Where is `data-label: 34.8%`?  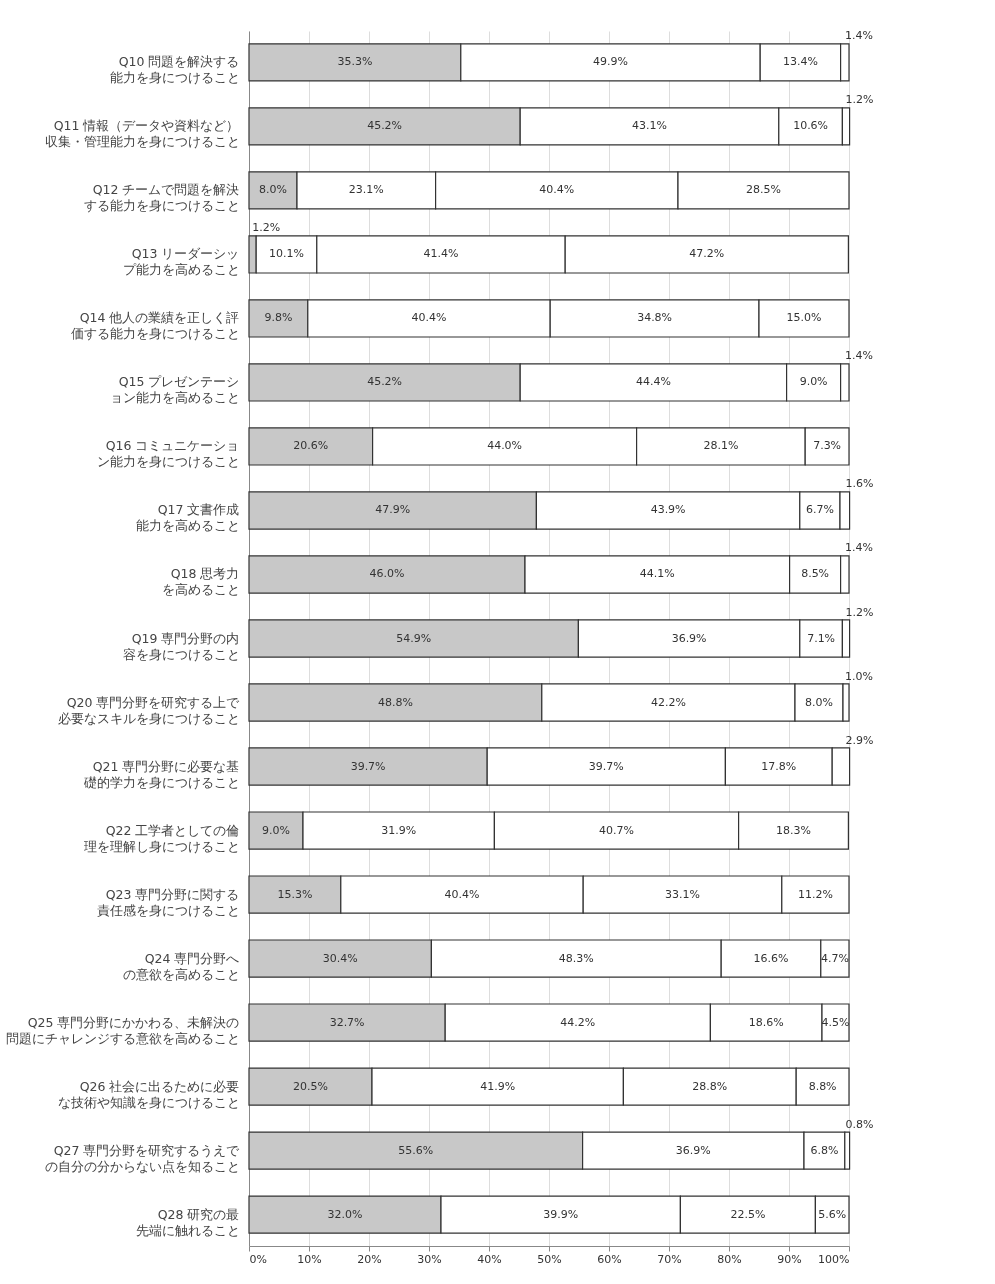
data-label: 34.8% is located at coordinates (655, 318).